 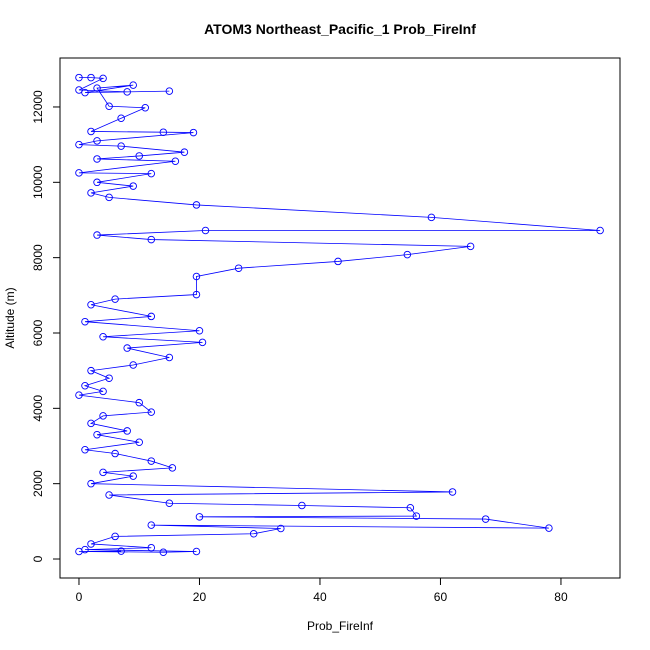 What do you see at coordinates (38, 558) in the screenshot?
I see `y-tick-label: 0` at bounding box center [38, 558].